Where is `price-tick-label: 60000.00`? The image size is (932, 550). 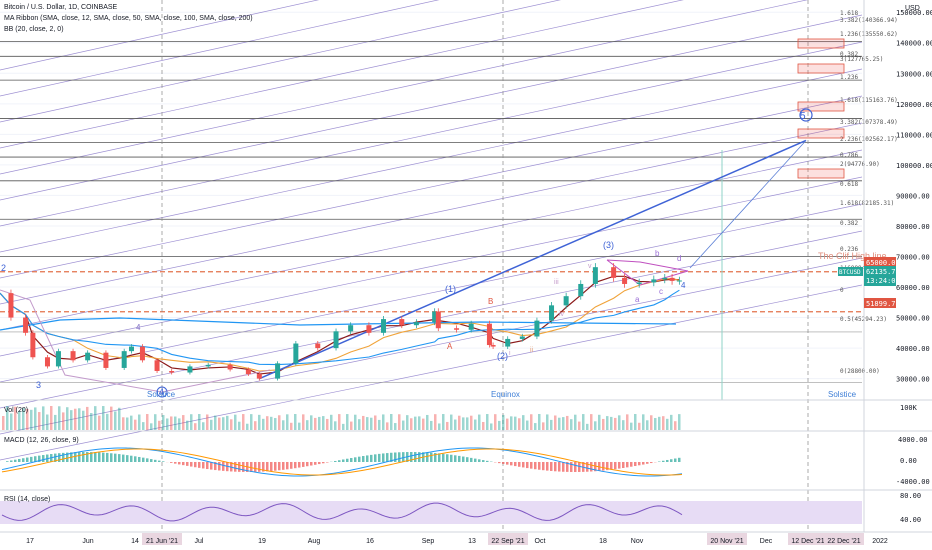
price-tick-label: 60000.00 is located at coordinates (913, 288).